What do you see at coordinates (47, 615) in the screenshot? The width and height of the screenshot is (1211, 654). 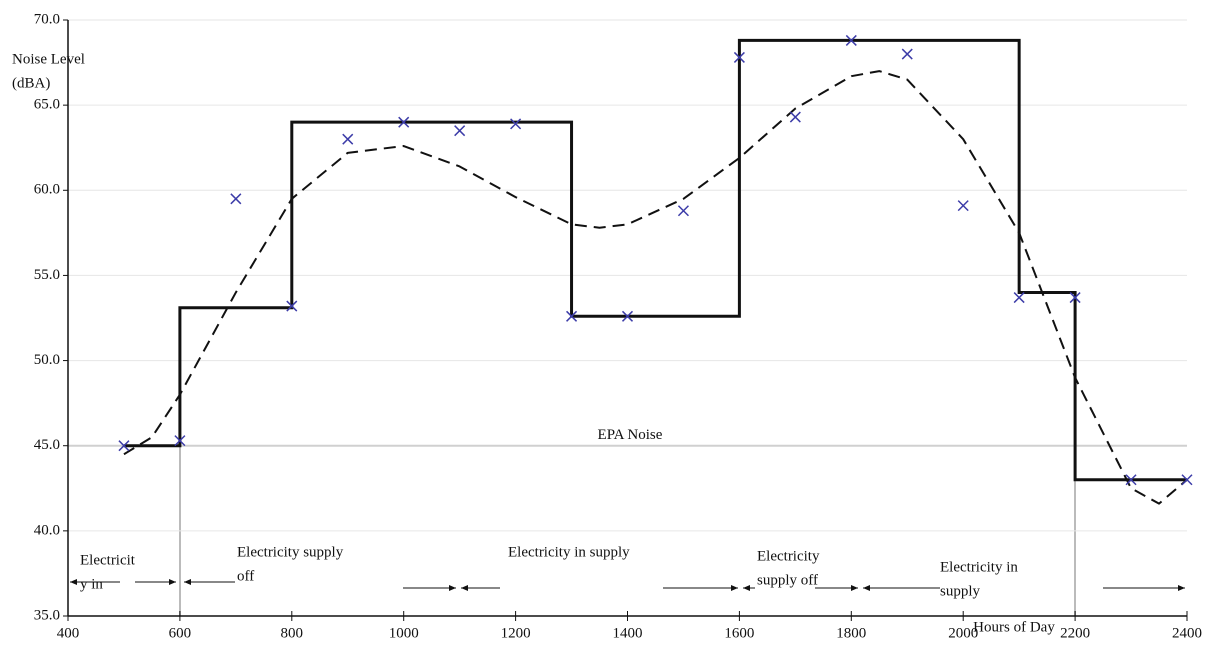 I see `y-tick-label: 35.0` at bounding box center [47, 615].